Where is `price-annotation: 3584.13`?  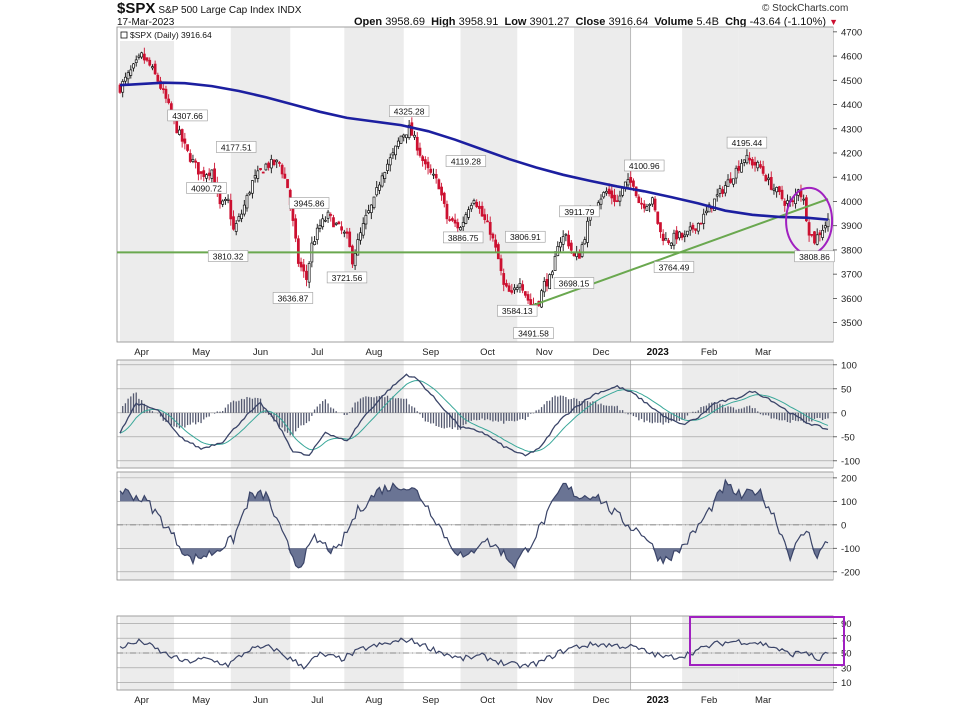 price-annotation: 3584.13 is located at coordinates (517, 311).